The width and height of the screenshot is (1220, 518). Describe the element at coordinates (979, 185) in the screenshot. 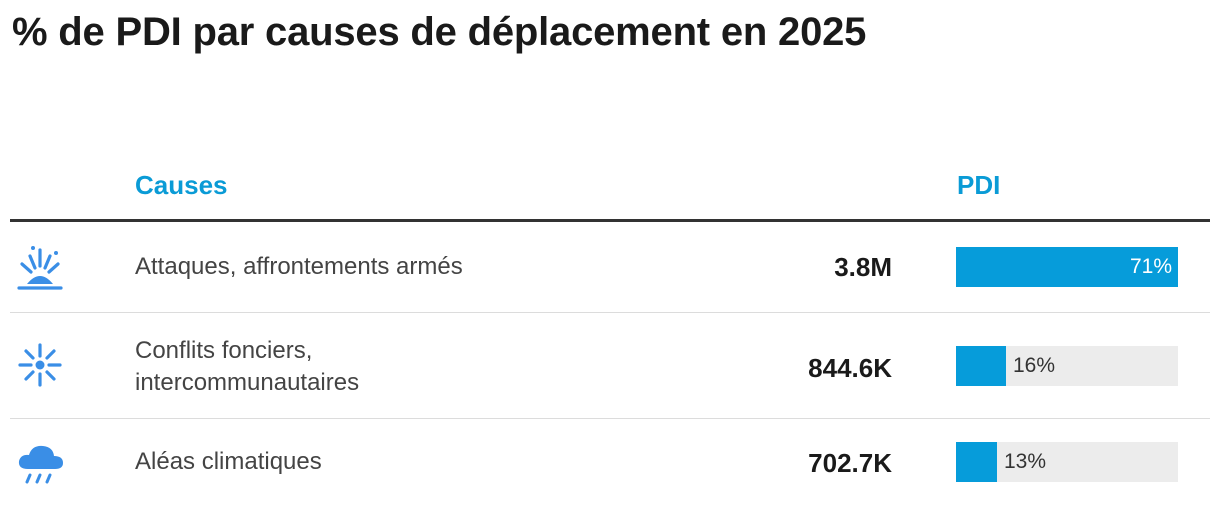

I see `column-header-pdi: PDI` at that location.